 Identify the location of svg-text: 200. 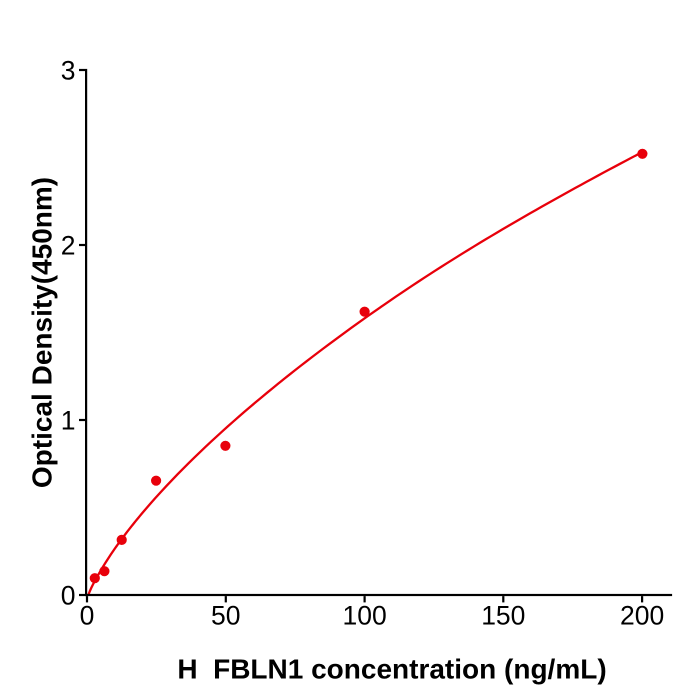
(642, 616).